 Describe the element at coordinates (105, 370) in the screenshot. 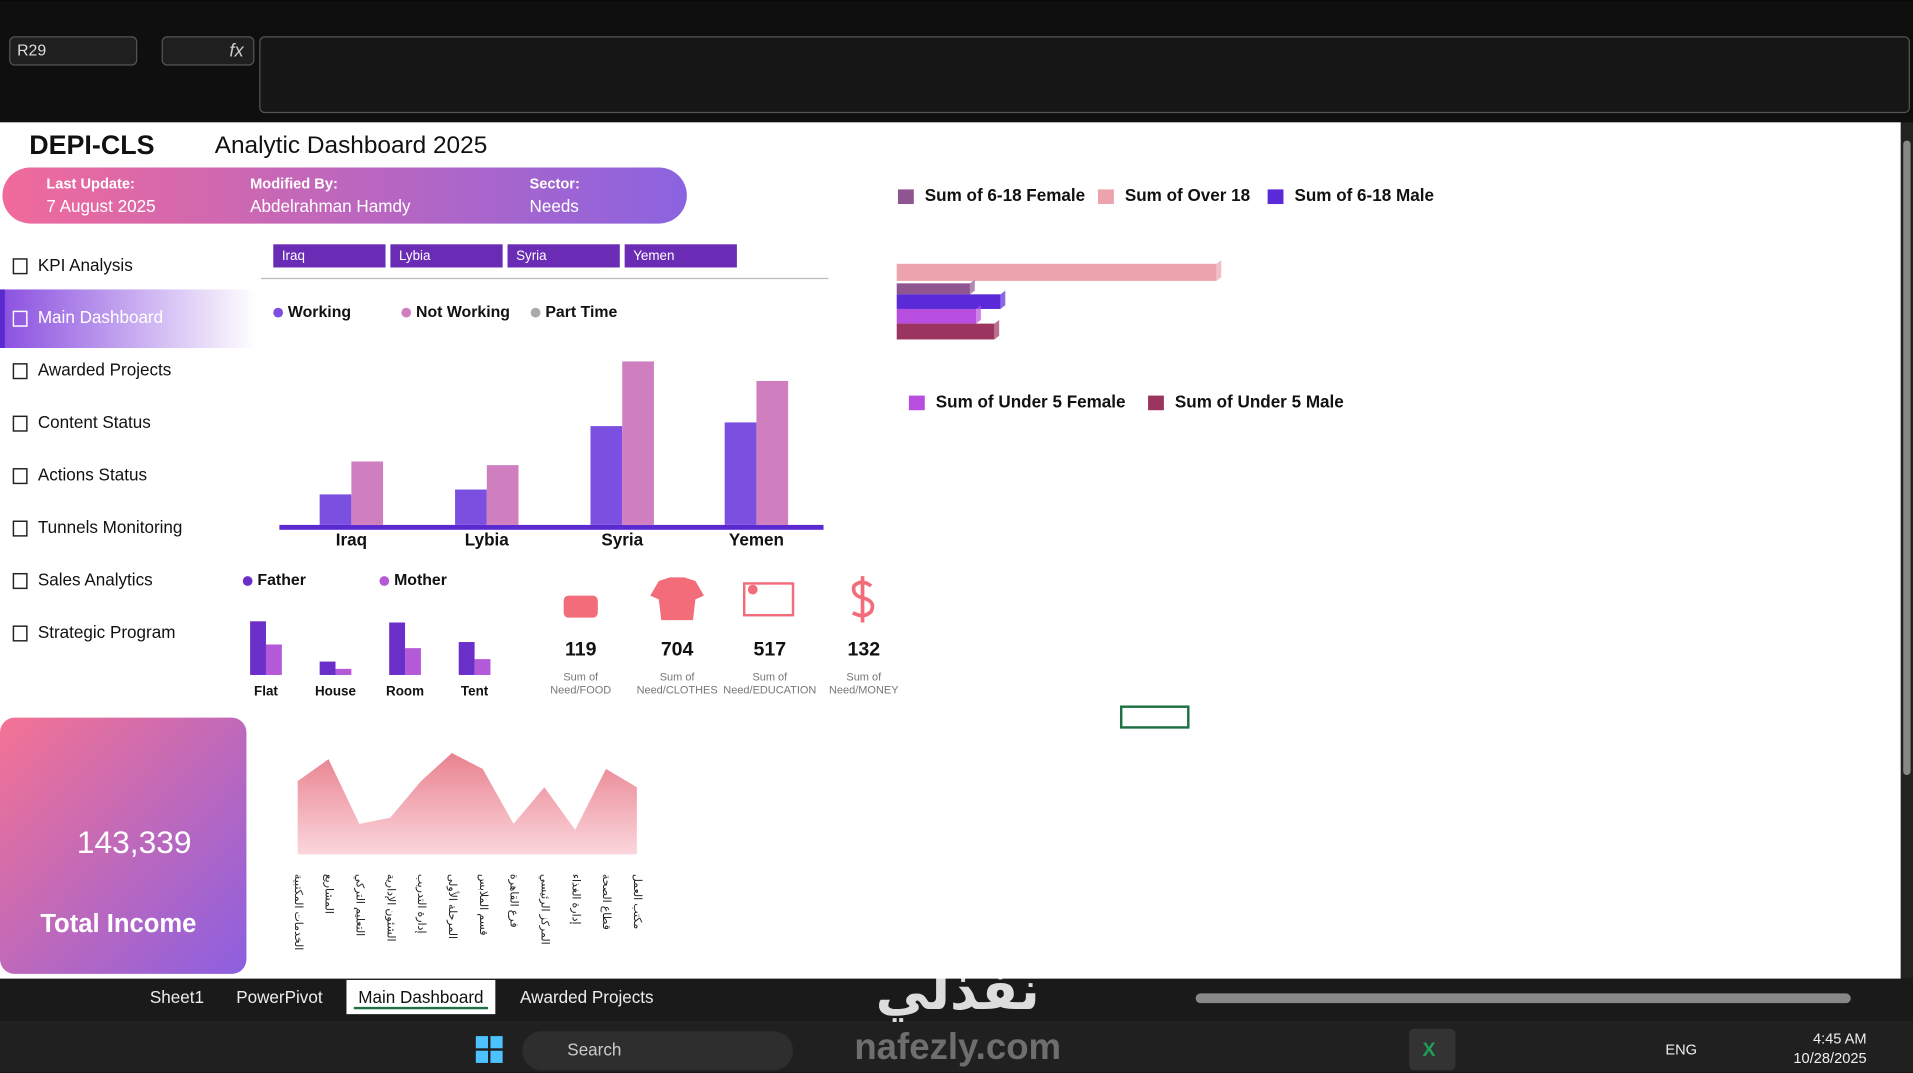

I see `nav-item: Awarded Projects` at that location.